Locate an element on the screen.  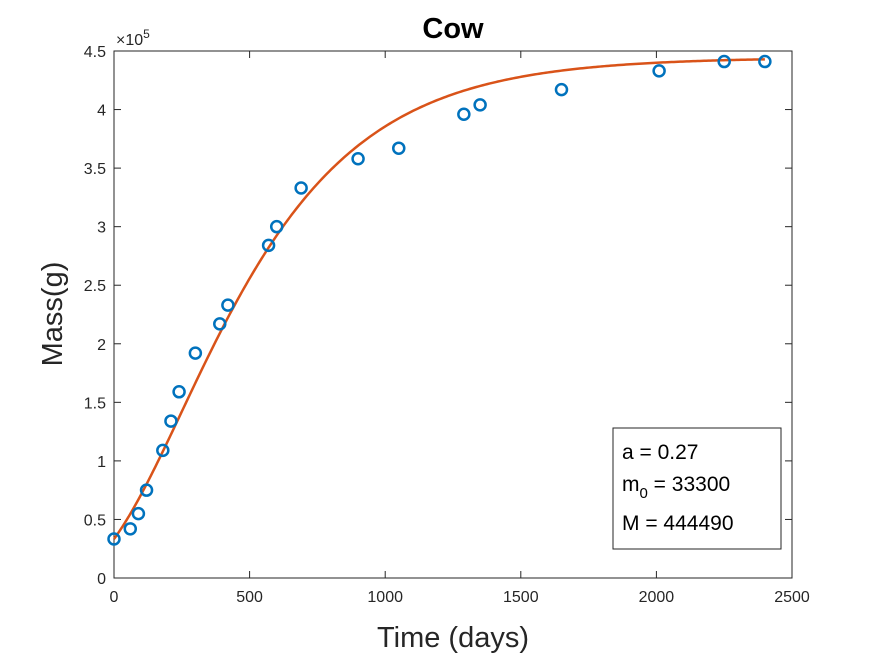
annotation-m0-value: = 33300 is located at coordinates (689, 484).